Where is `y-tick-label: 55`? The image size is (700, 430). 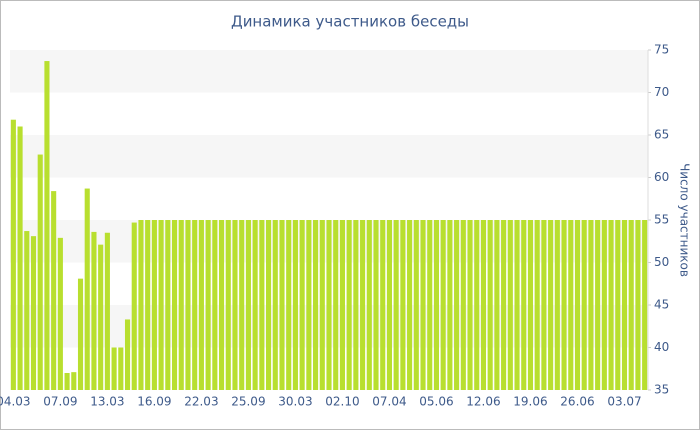 y-tick-label: 55 is located at coordinates (661, 220).